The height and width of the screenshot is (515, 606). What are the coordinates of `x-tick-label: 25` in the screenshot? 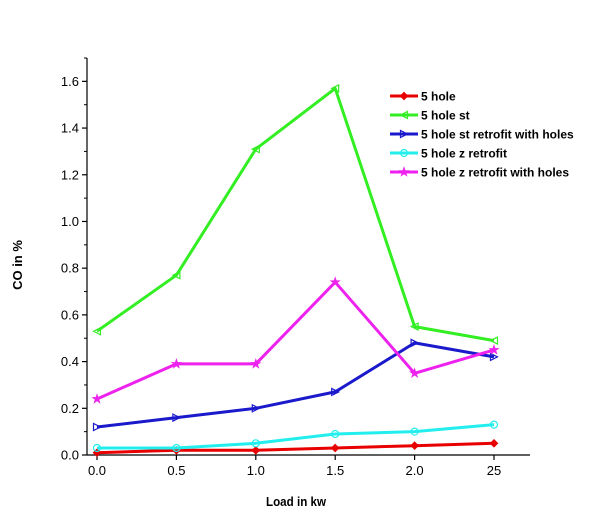 It's located at (494, 470).